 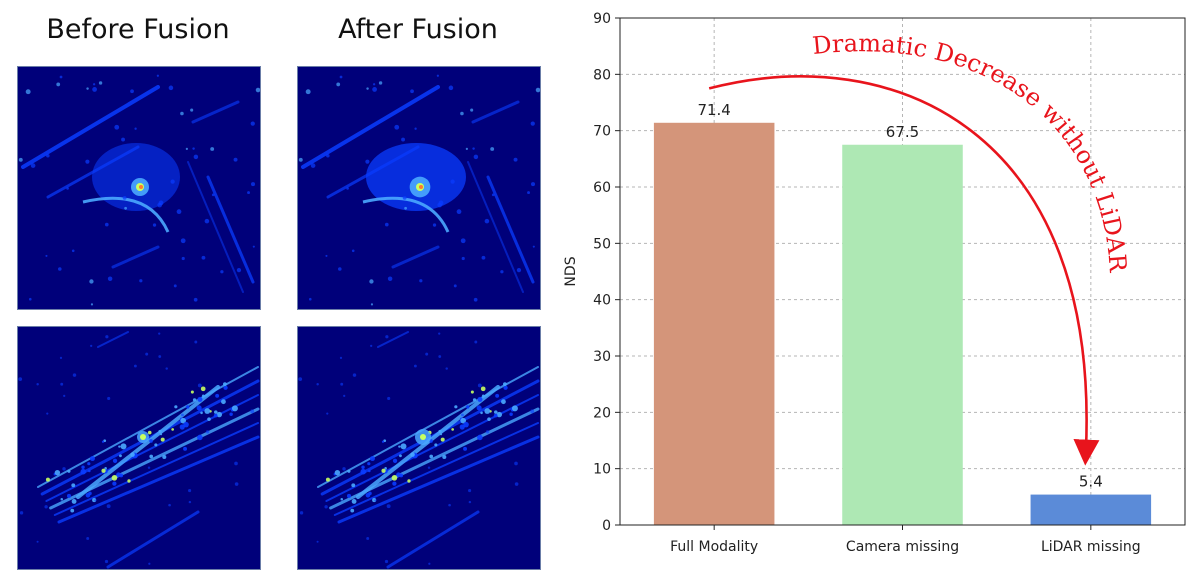 I want to click on y-tick-label: 80, so click(x=602, y=75).